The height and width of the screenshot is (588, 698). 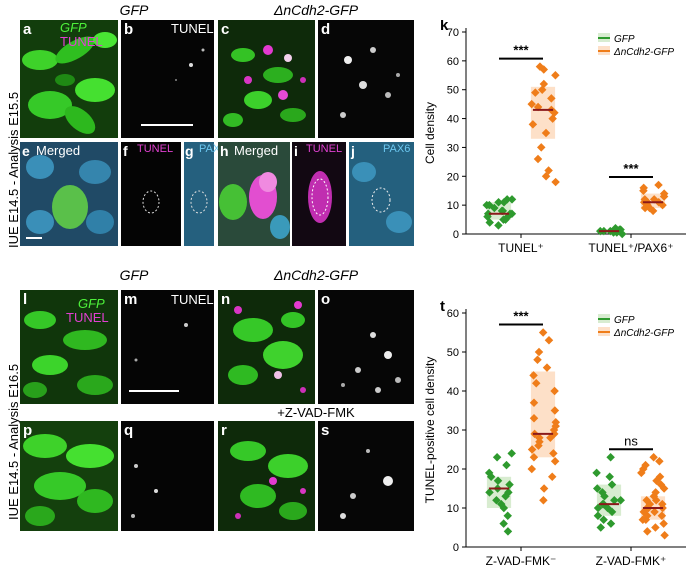 I want to click on panel-letter: m, so click(x=131, y=299).